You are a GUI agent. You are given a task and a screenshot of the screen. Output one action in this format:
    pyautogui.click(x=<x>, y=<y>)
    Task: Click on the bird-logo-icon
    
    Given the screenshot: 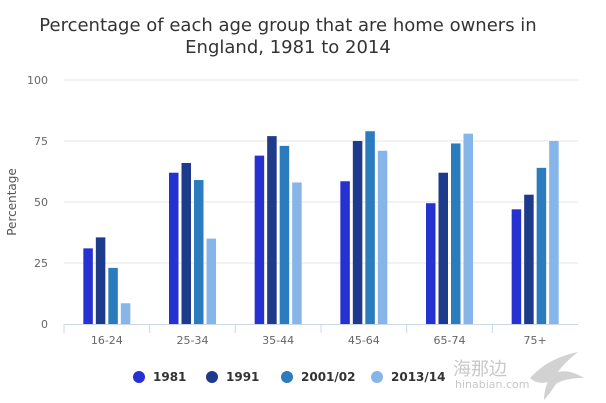 What is the action you would take?
    pyautogui.click(x=557, y=376)
    